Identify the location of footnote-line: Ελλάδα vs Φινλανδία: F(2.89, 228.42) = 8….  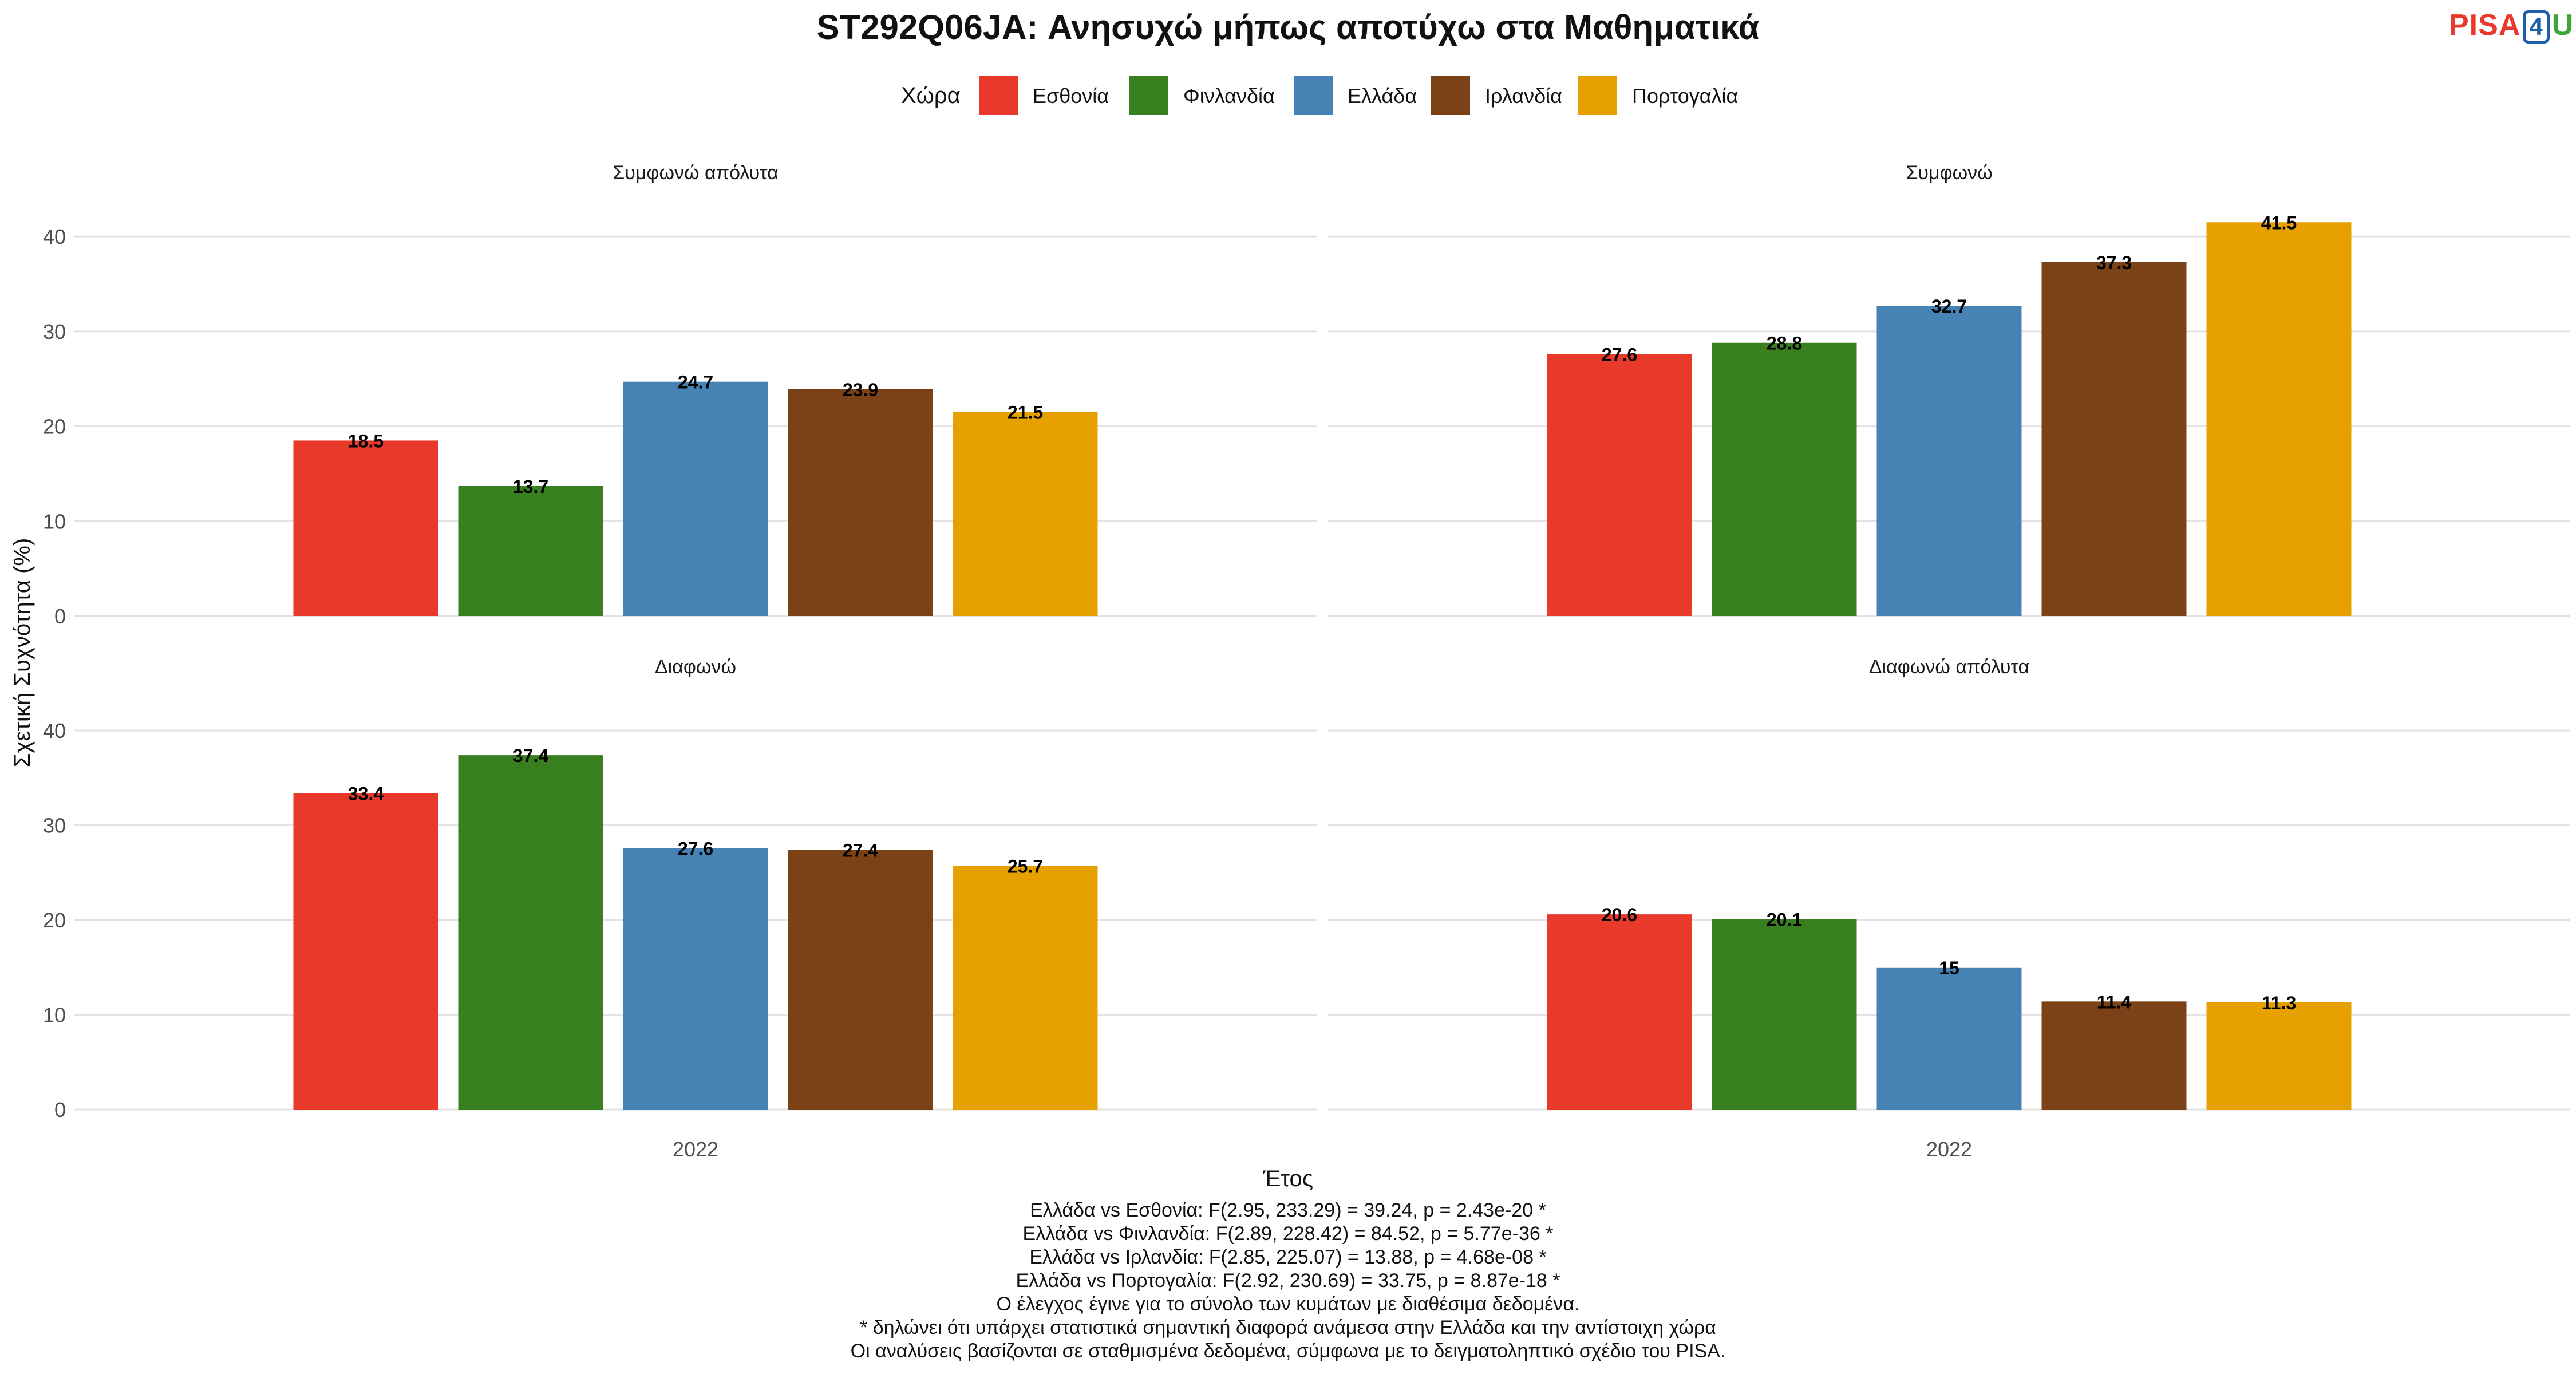
(1288, 1234).